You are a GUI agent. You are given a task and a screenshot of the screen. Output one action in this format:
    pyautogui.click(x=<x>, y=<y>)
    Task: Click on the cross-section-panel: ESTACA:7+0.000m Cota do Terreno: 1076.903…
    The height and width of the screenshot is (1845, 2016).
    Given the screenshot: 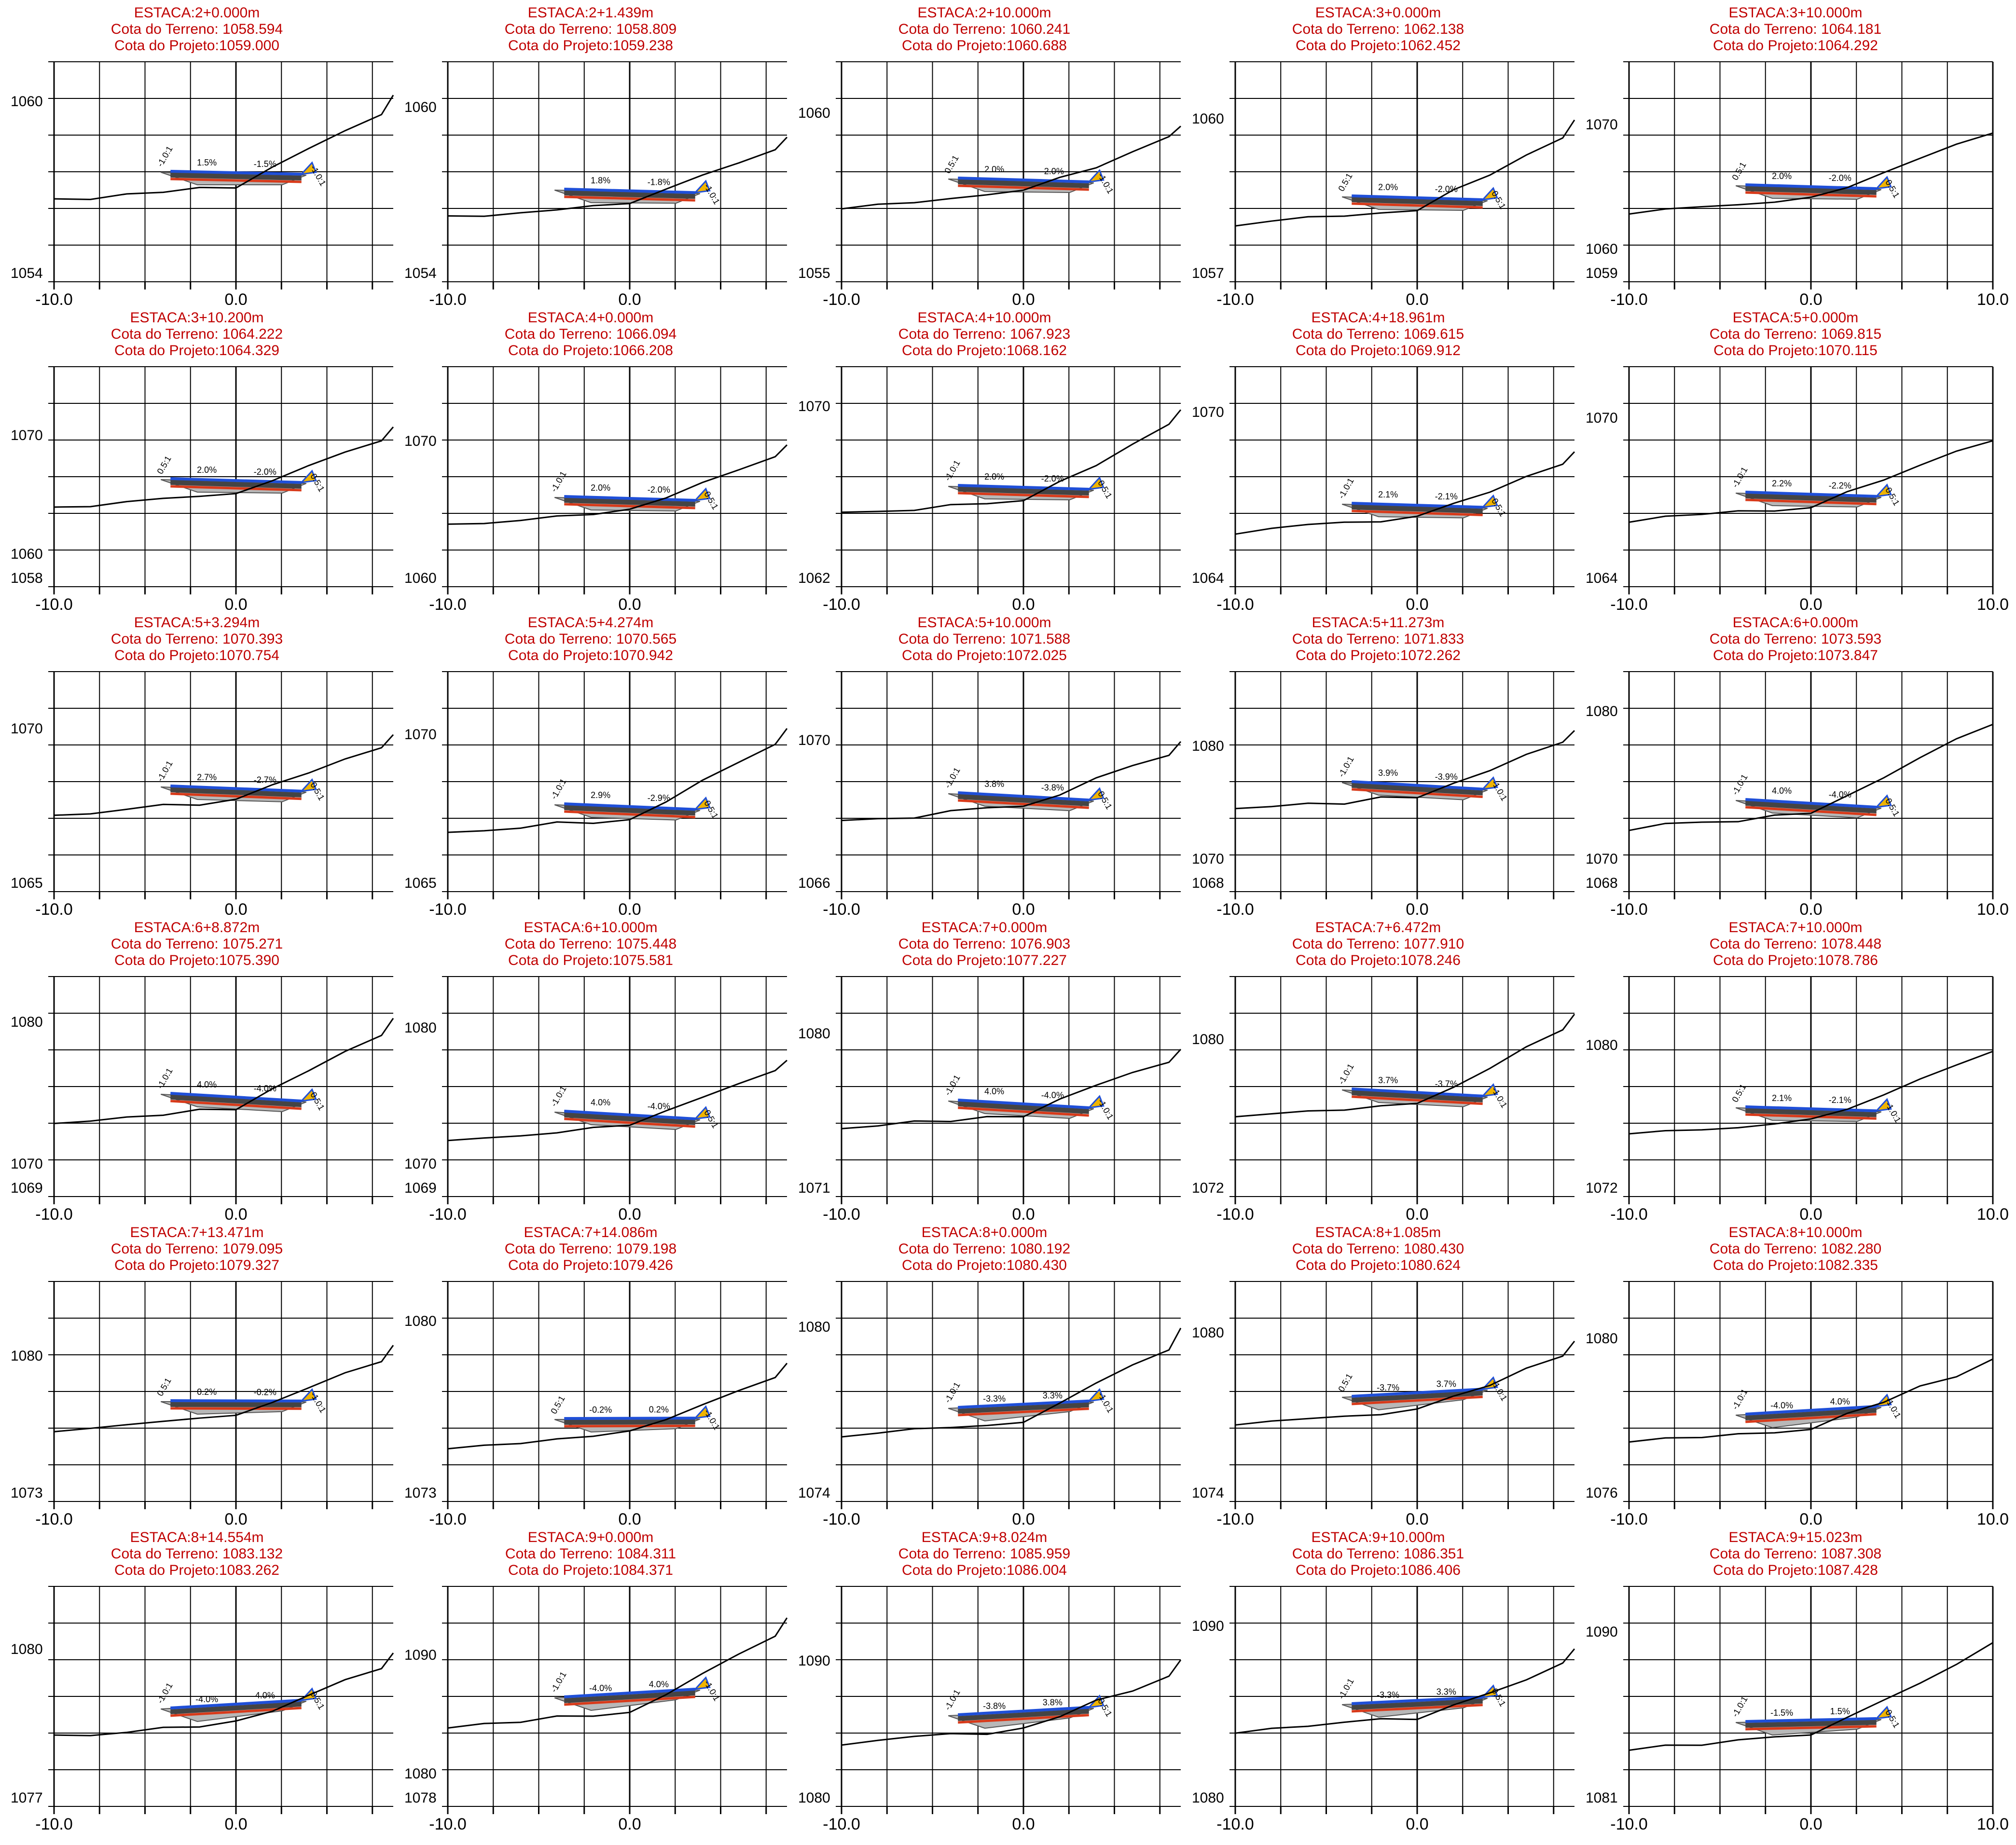 What is the action you would take?
    pyautogui.click(x=984, y=1067)
    